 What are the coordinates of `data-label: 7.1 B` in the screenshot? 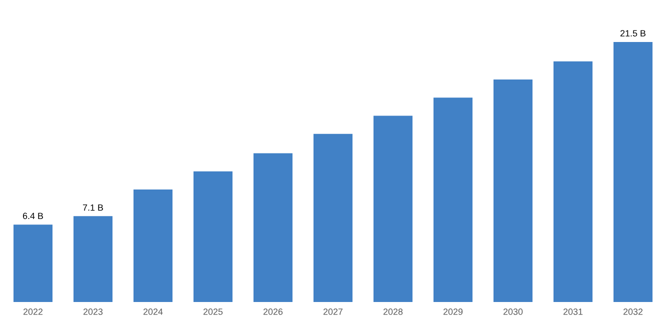 It's located at (92, 207).